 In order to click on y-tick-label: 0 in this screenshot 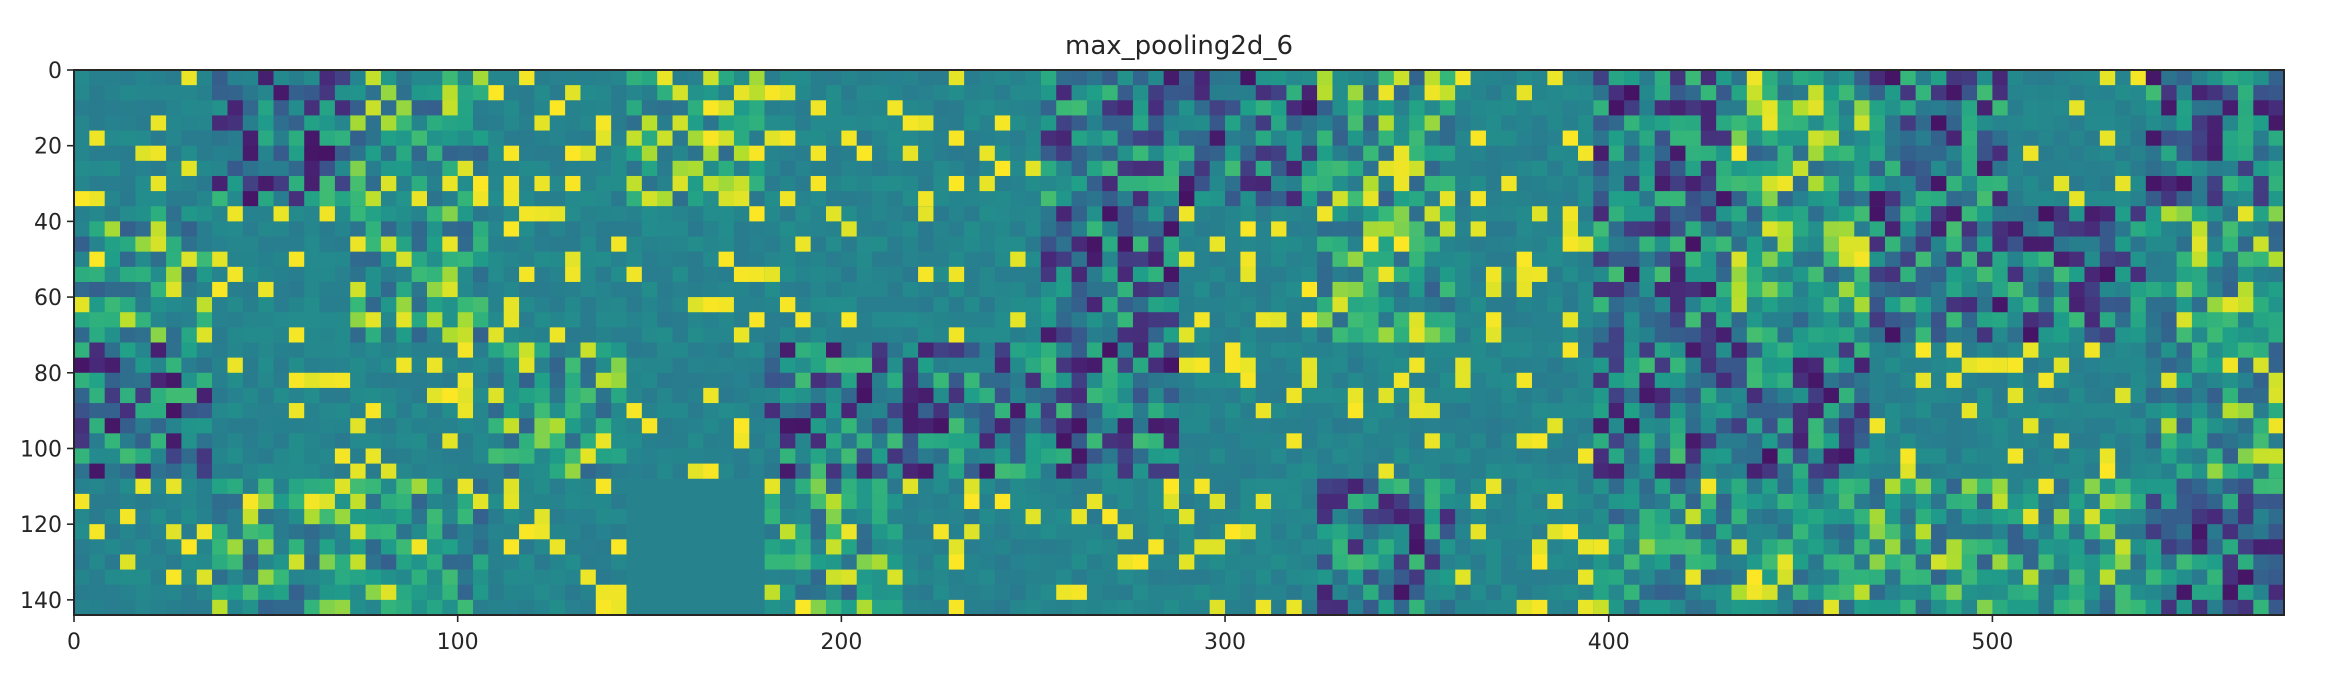, I will do `click(55, 71)`.